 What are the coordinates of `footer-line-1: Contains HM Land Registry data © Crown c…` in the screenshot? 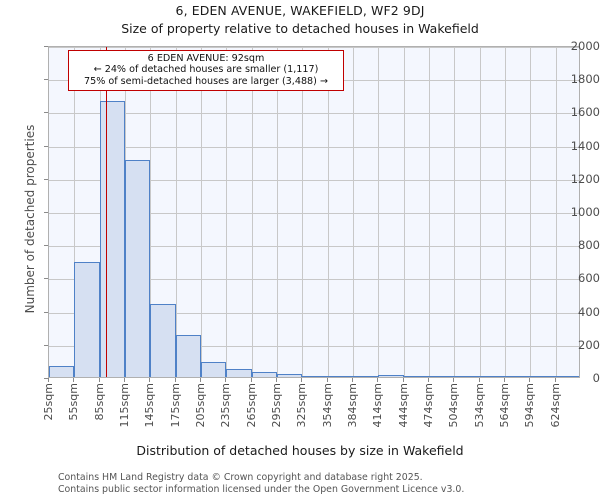 It's located at (240, 477).